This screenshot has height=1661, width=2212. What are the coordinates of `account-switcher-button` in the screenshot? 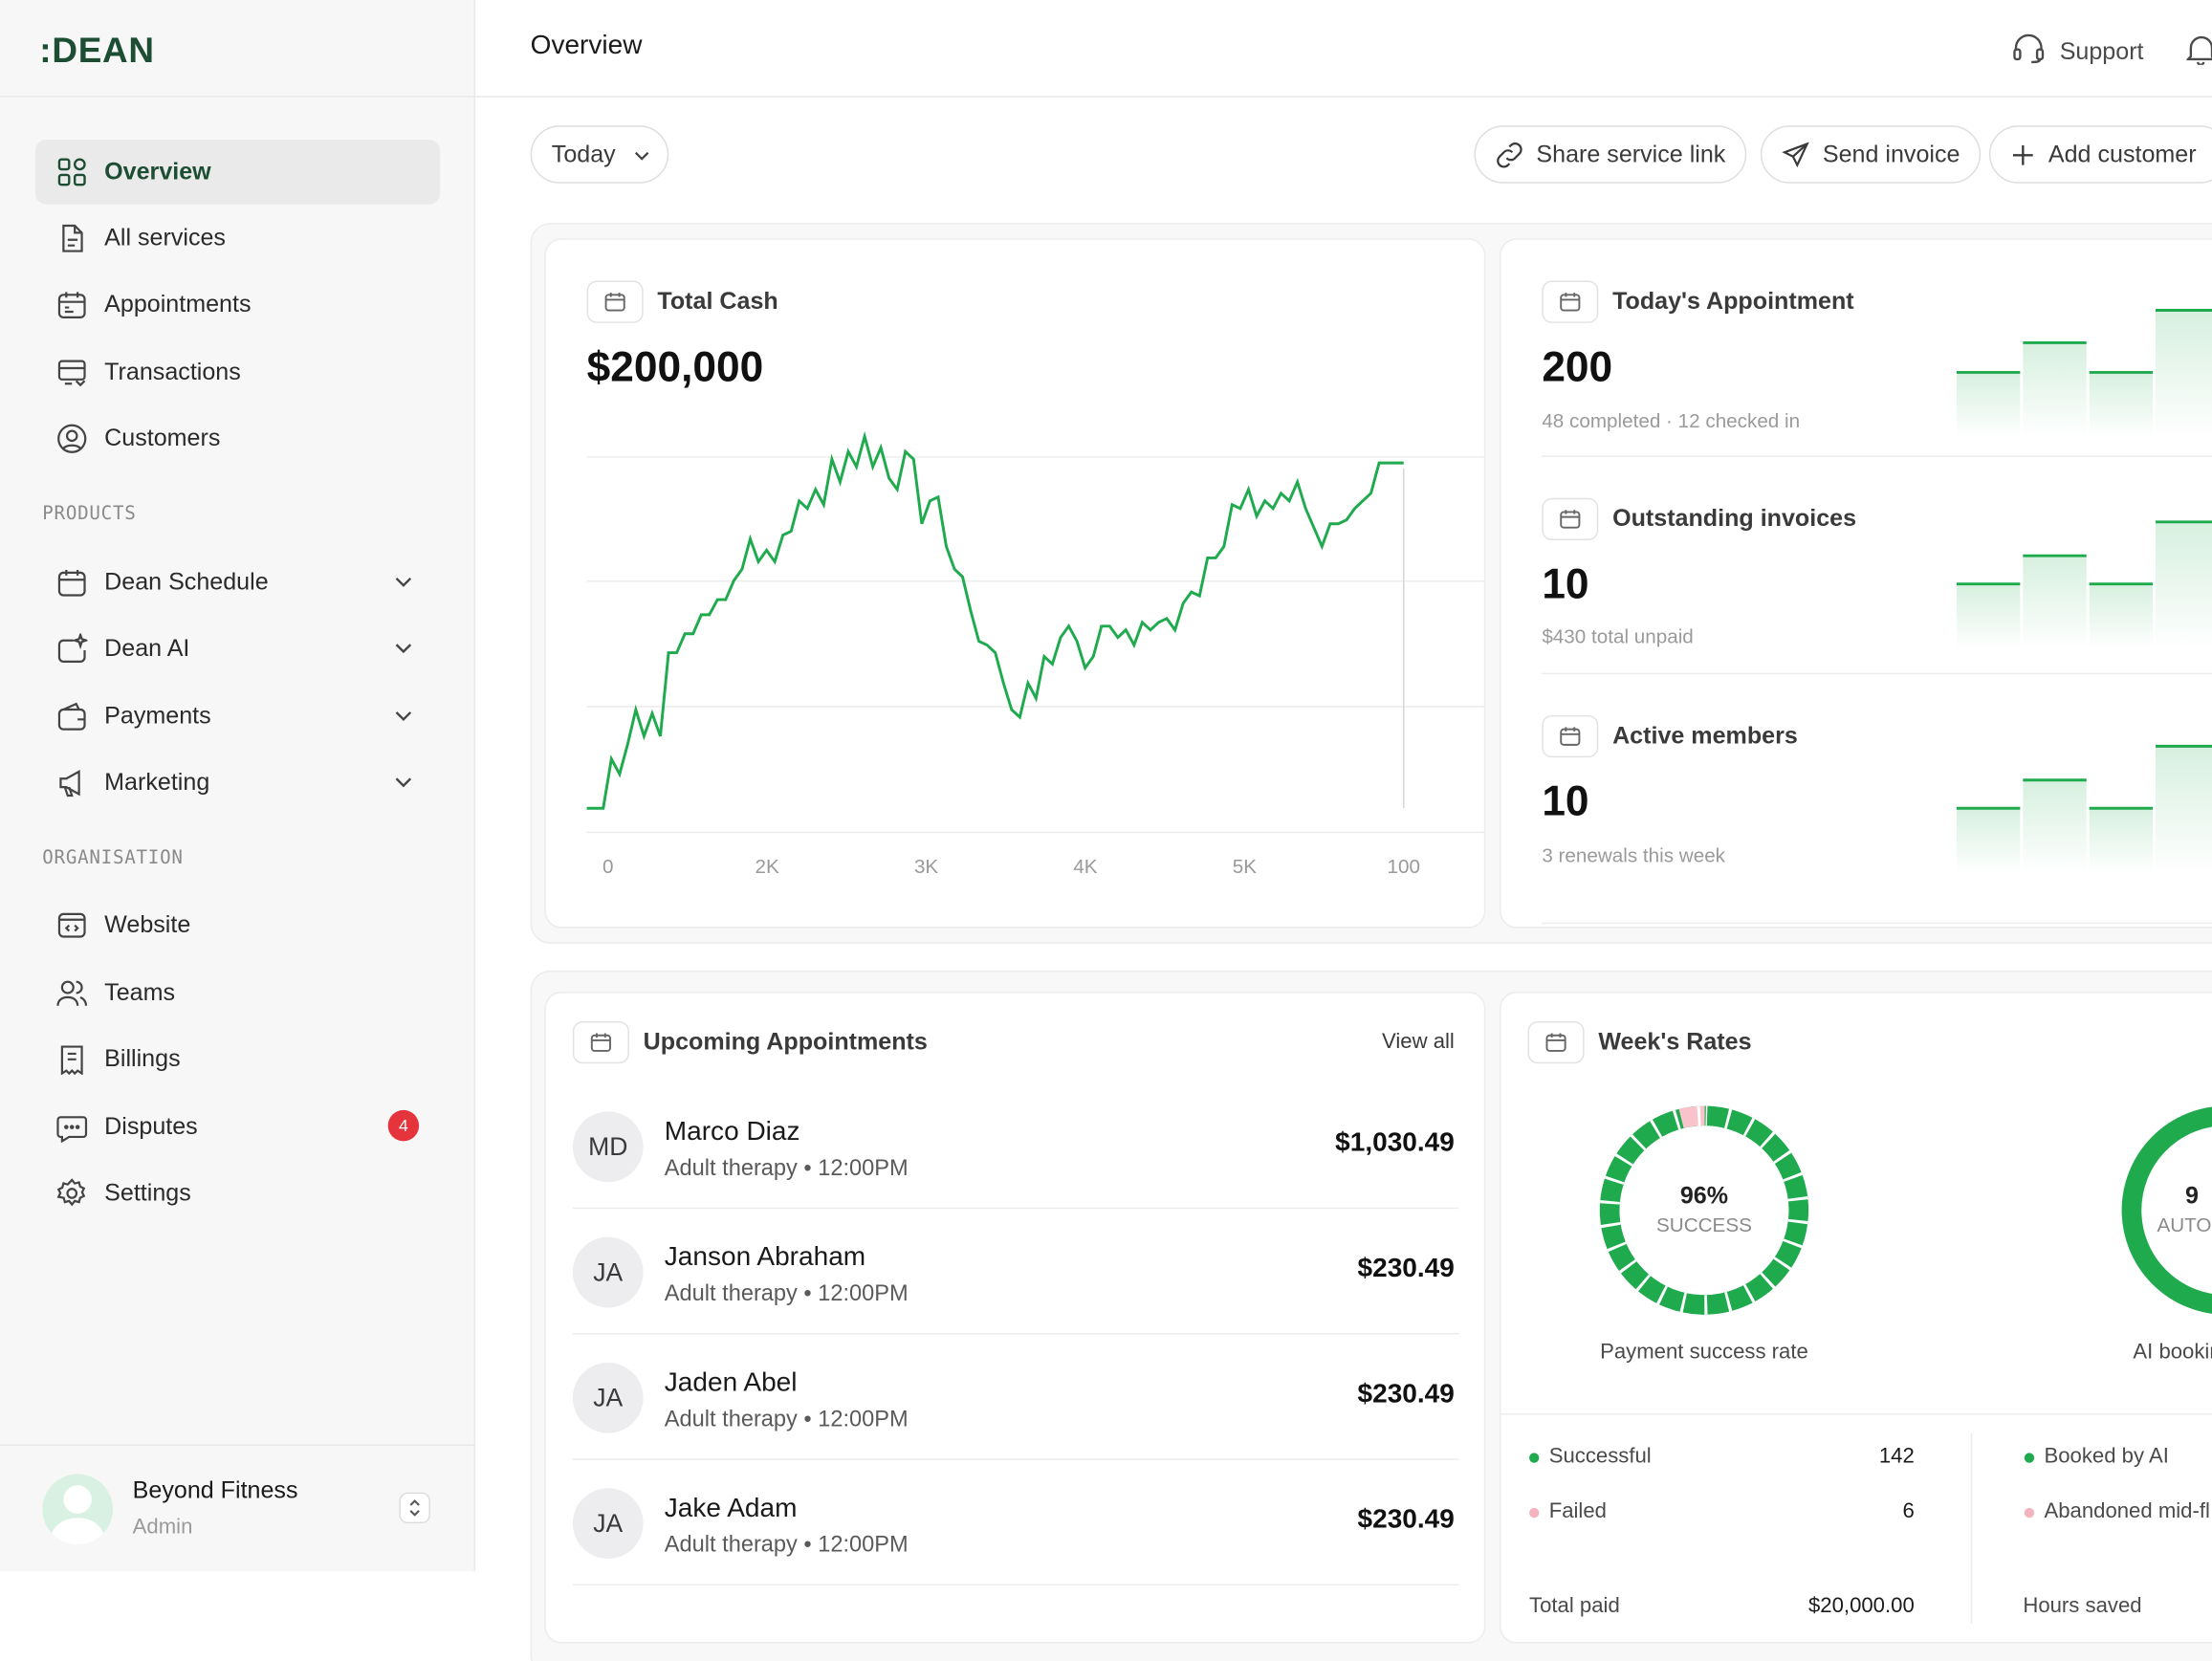 It's located at (415, 1508).